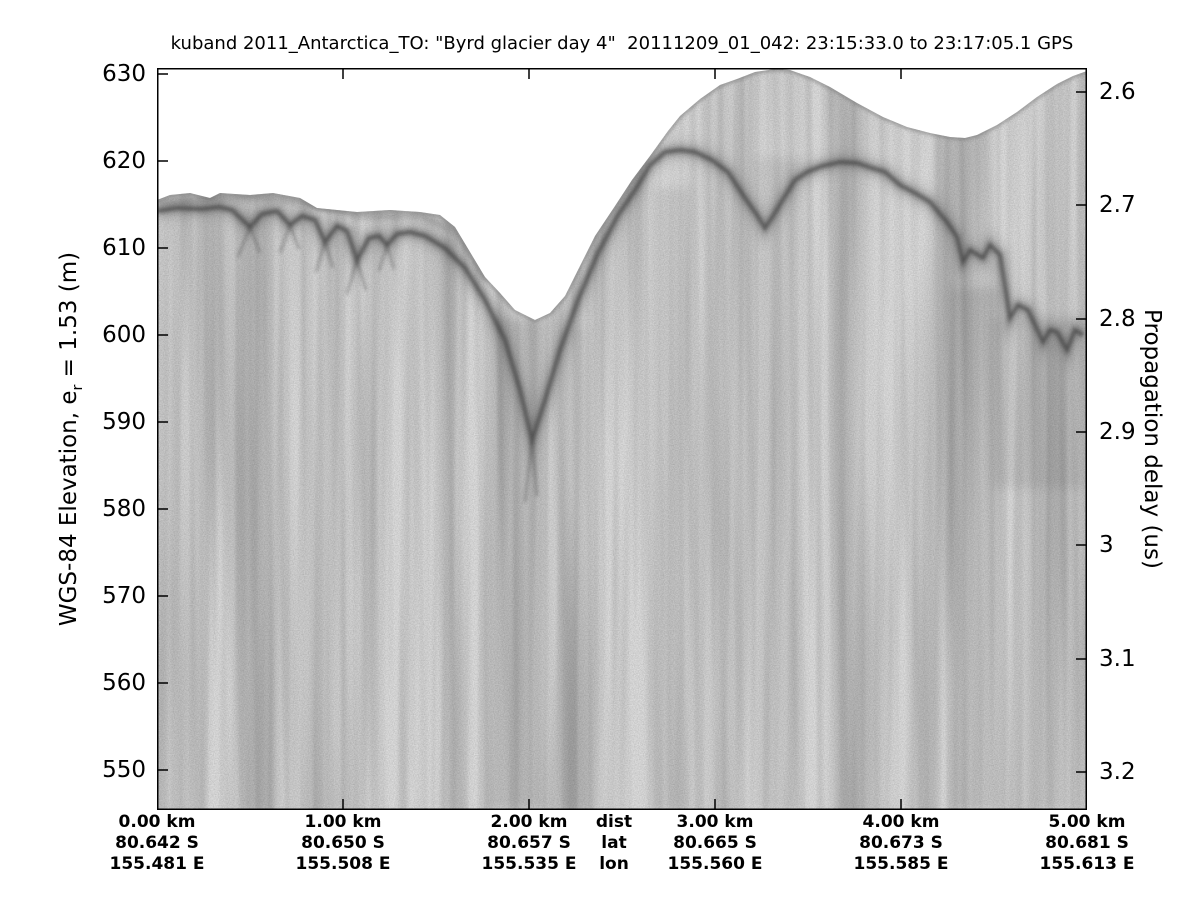 The height and width of the screenshot is (900, 1200). What do you see at coordinates (1106, 545) in the screenshot?
I see `right-tick-label: 3` at bounding box center [1106, 545].